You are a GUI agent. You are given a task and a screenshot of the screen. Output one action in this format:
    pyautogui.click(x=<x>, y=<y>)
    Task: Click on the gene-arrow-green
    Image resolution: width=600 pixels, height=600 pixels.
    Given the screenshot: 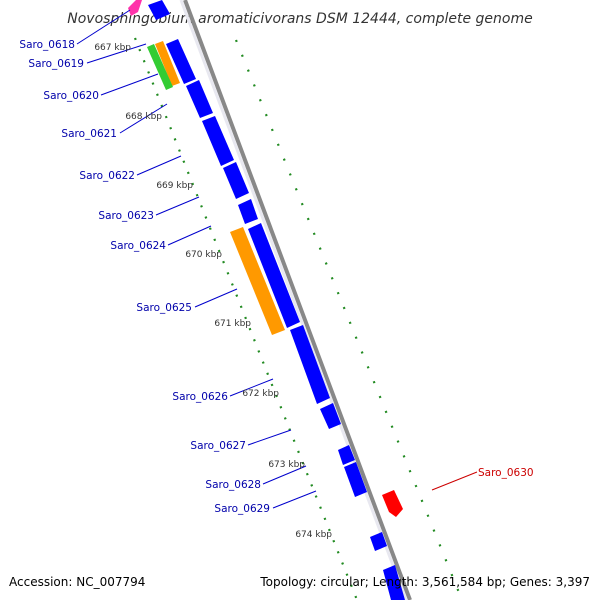 What is the action you would take?
    pyautogui.click(x=160, y=67)
    